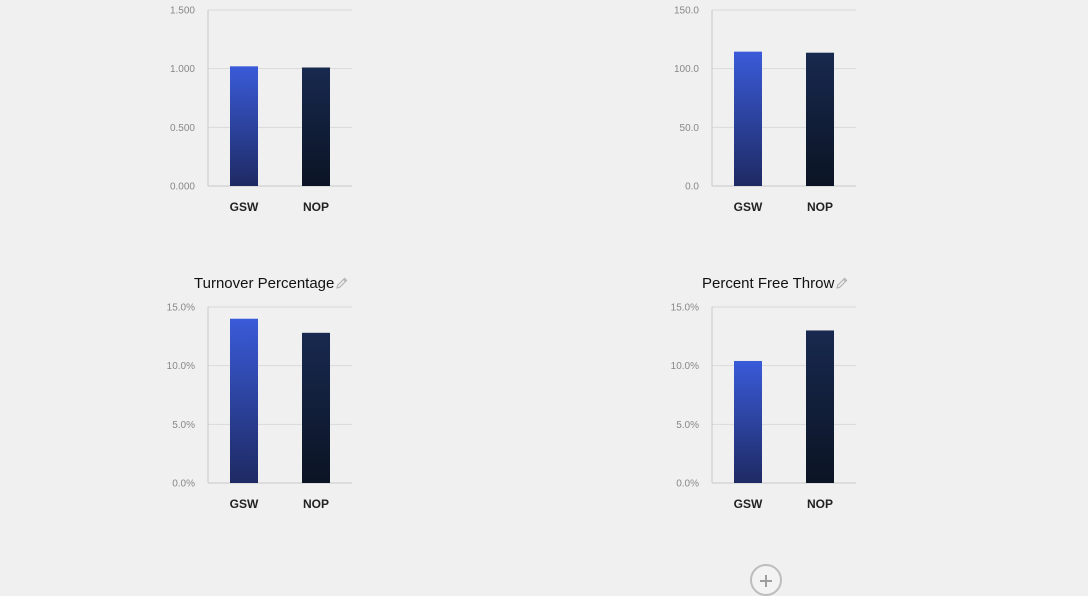  Describe the element at coordinates (182, 11) in the screenshot. I see `y-tick-label: 1.500` at that location.